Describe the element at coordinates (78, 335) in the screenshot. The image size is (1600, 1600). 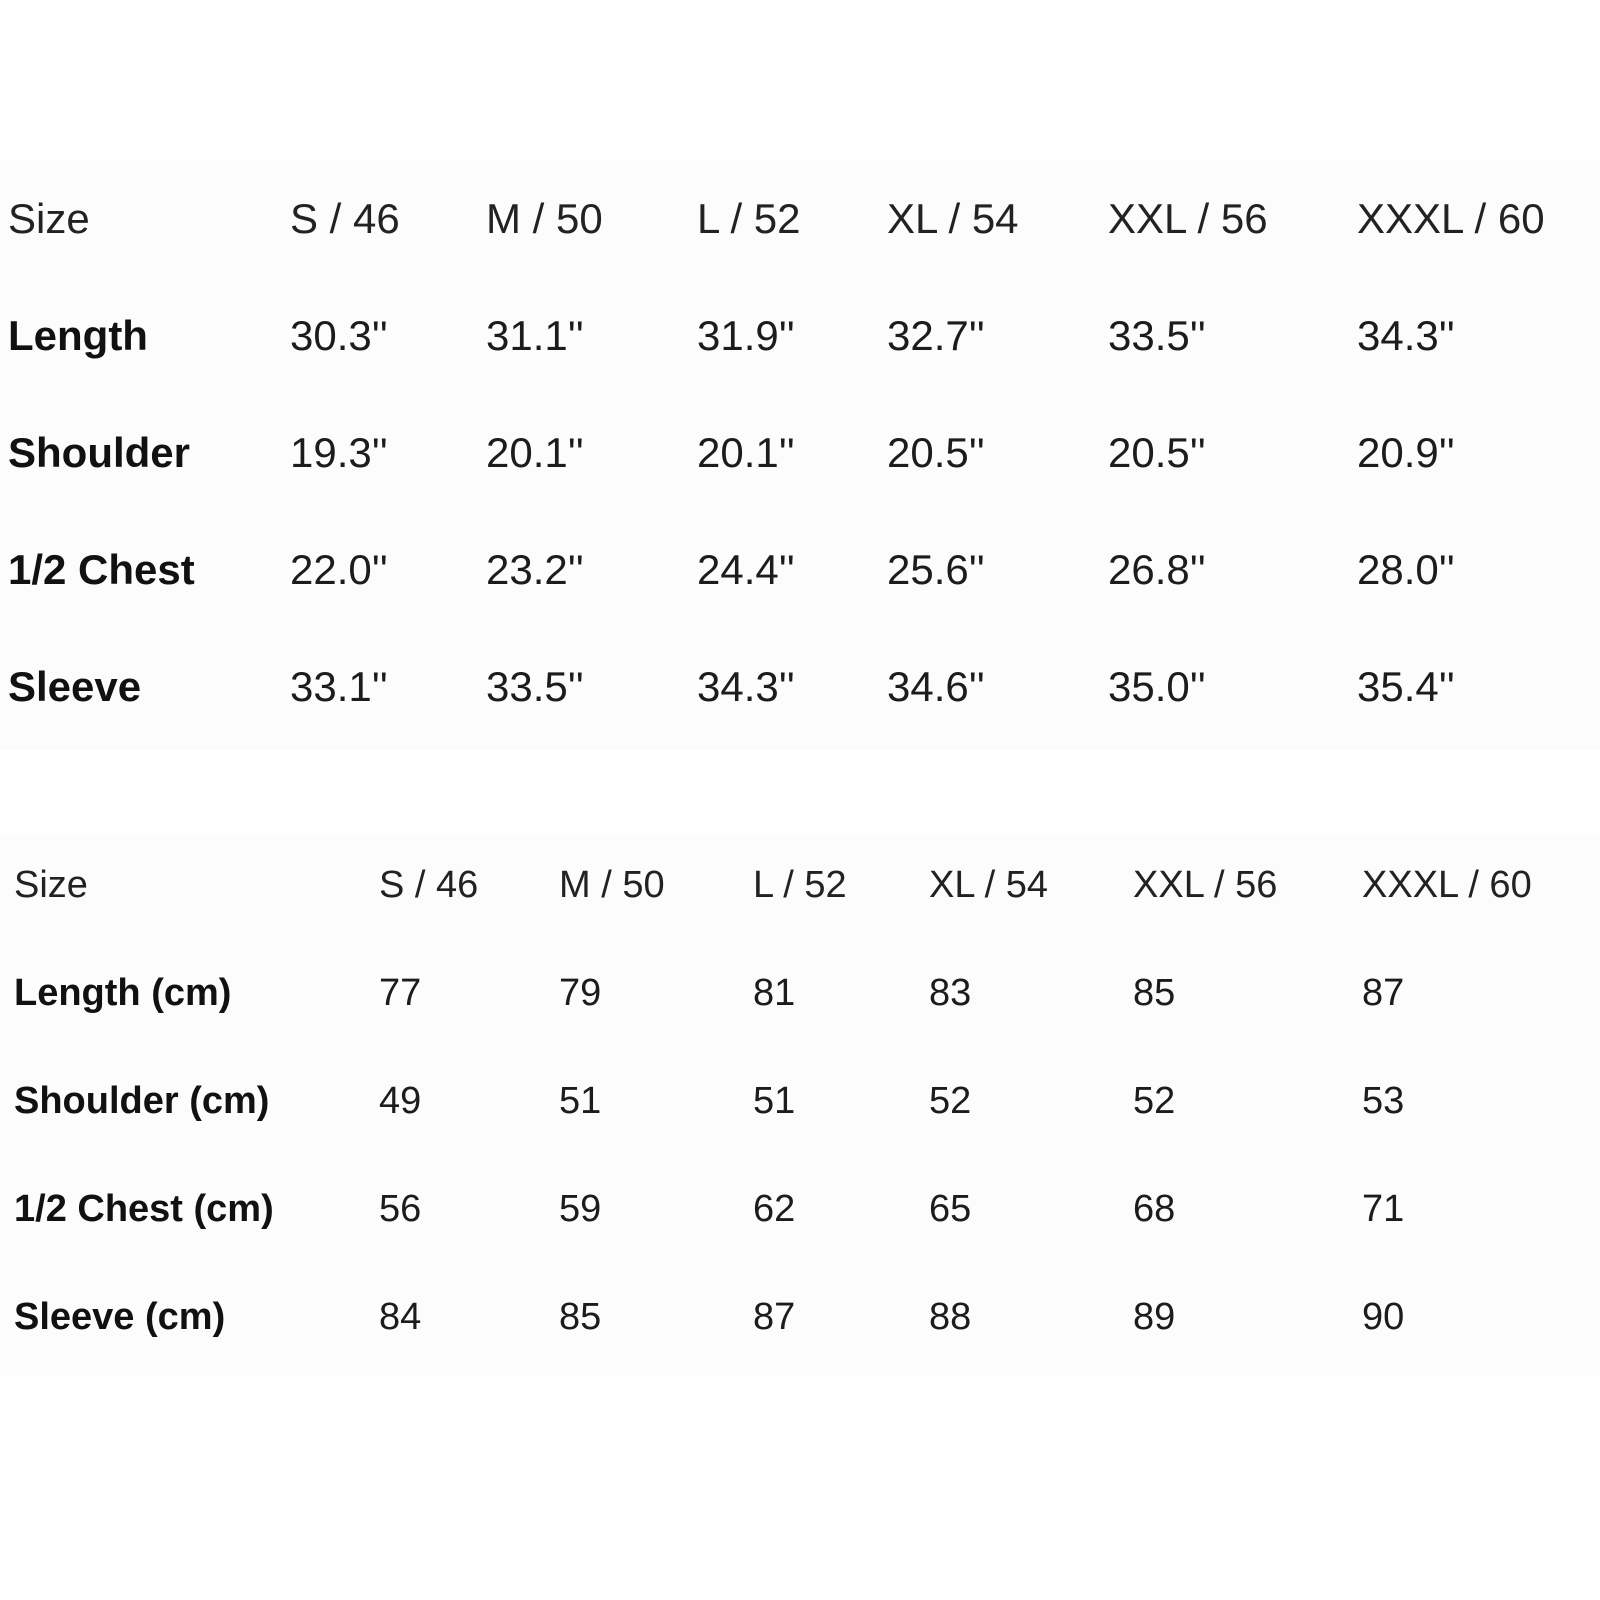
I see `row-label: Length` at that location.